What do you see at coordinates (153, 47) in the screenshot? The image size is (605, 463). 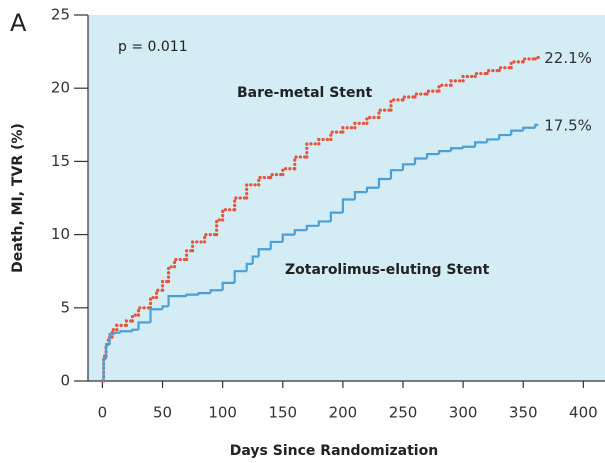 I see `p-value: p = 0.011` at bounding box center [153, 47].